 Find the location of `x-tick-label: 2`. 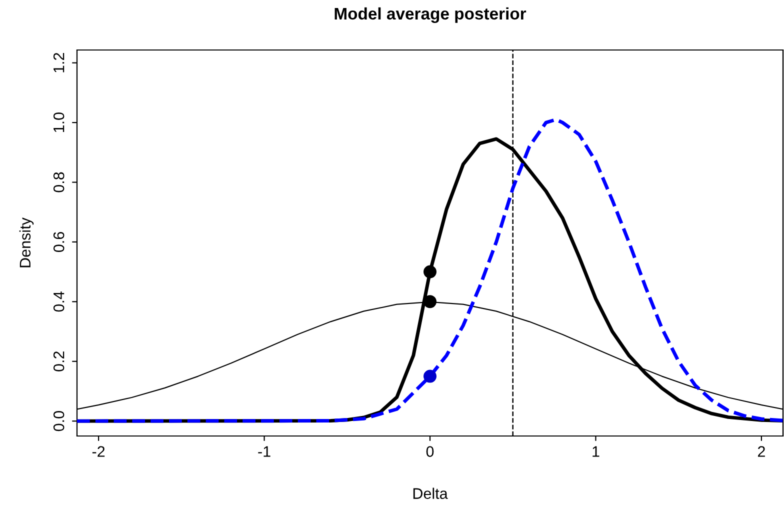

x-tick-label: 2 is located at coordinates (761, 451).